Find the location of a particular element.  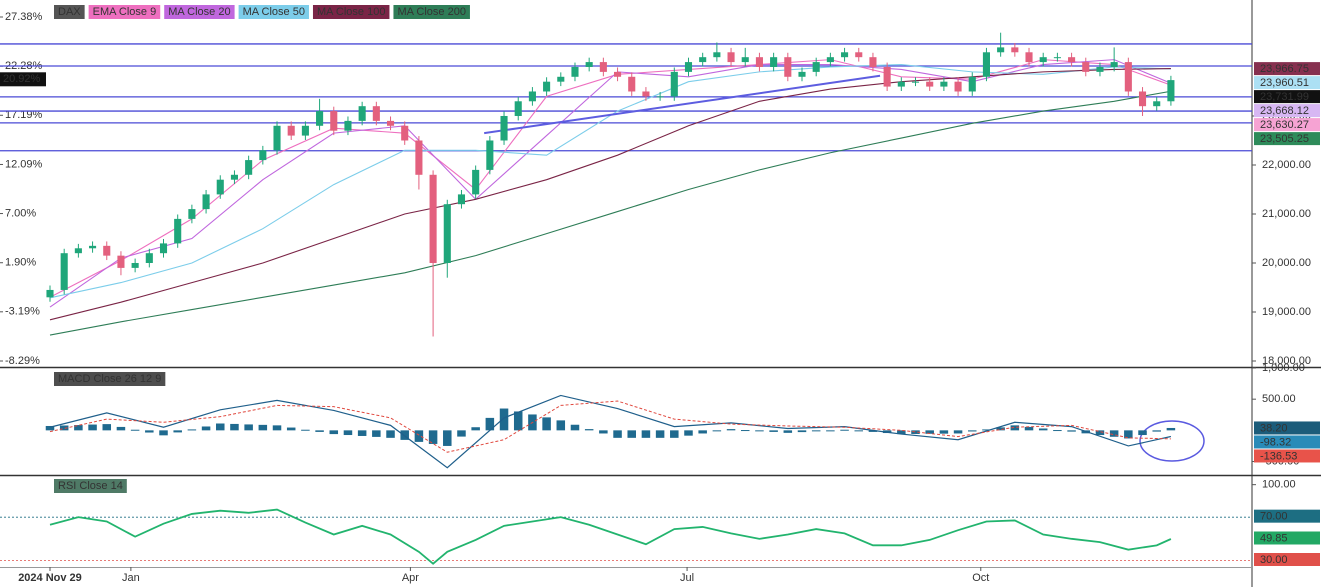

value-tag-label: 23,966.75 is located at coordinates (1284, 69).